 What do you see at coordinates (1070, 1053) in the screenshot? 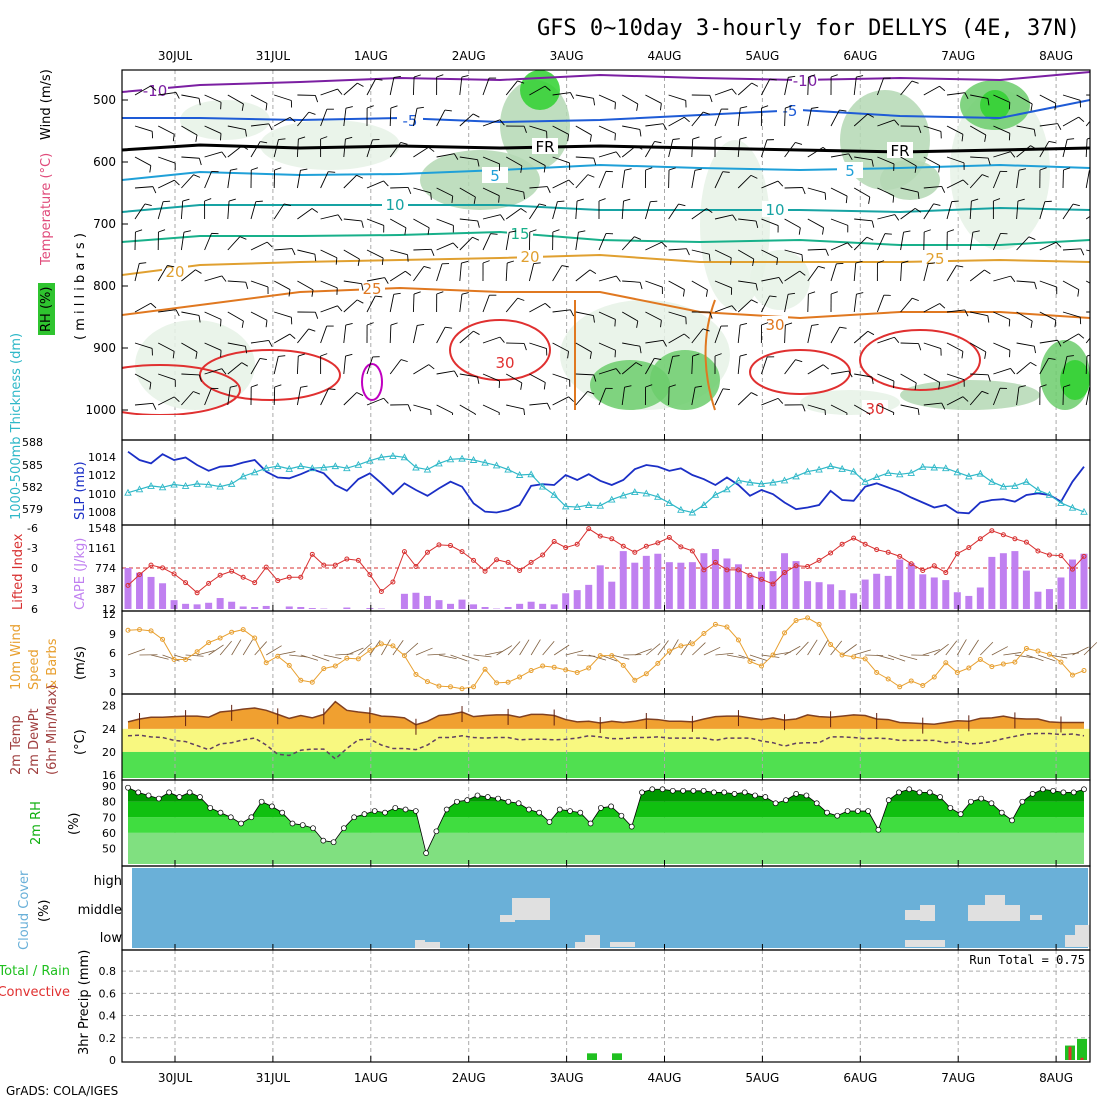
I see `convective-bar` at bounding box center [1070, 1053].